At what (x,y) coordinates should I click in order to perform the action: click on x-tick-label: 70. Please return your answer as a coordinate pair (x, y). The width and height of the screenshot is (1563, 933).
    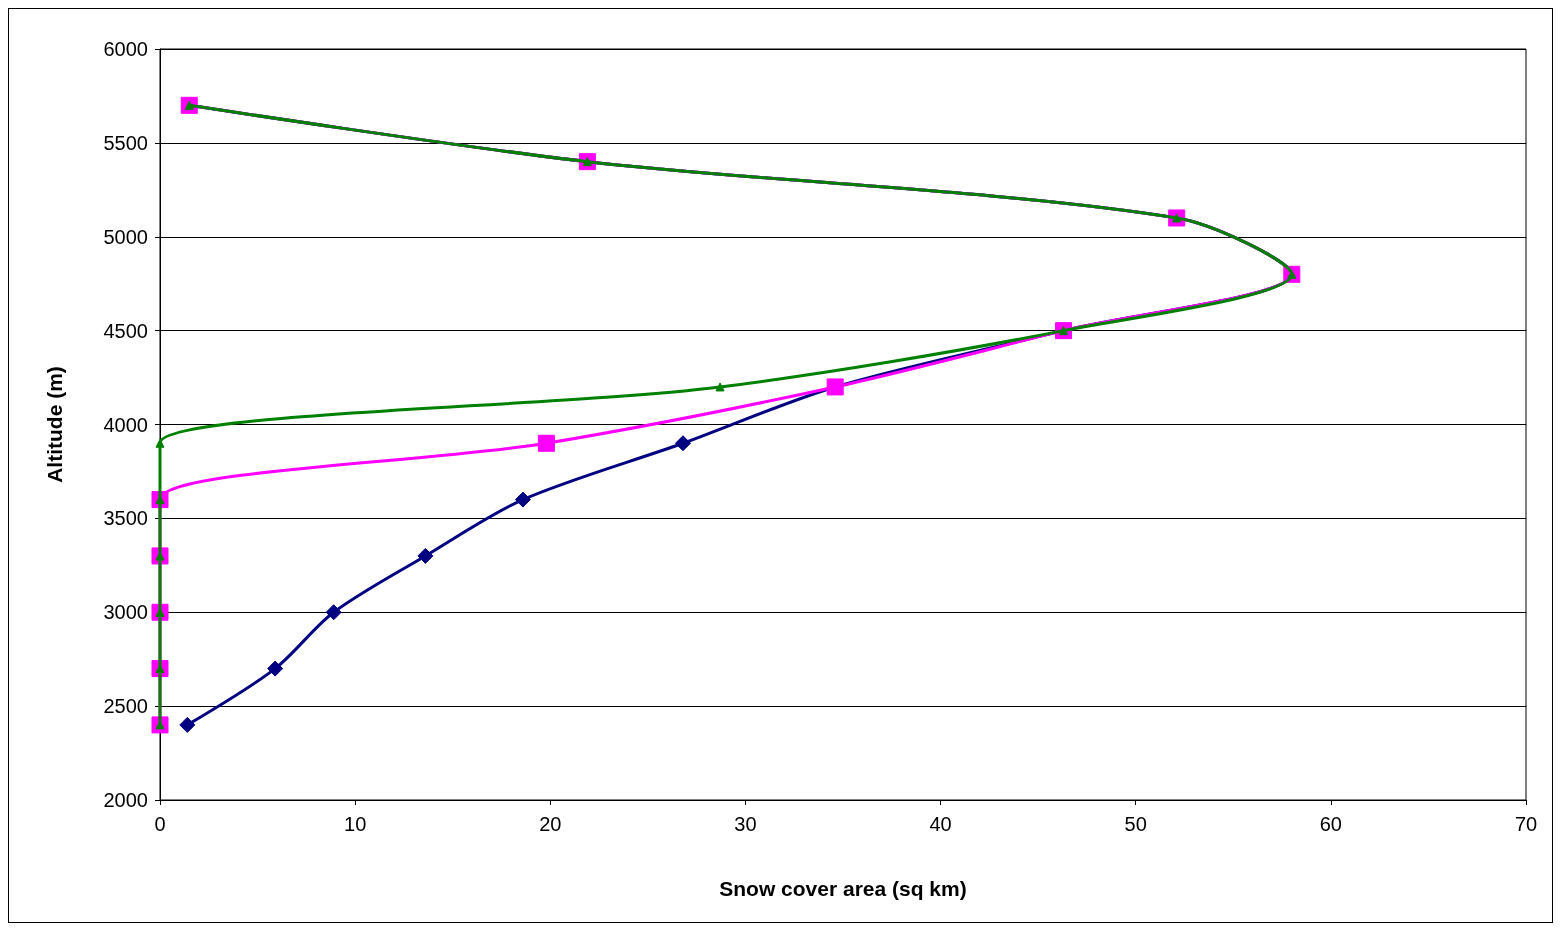
    Looking at the image, I should click on (1526, 824).